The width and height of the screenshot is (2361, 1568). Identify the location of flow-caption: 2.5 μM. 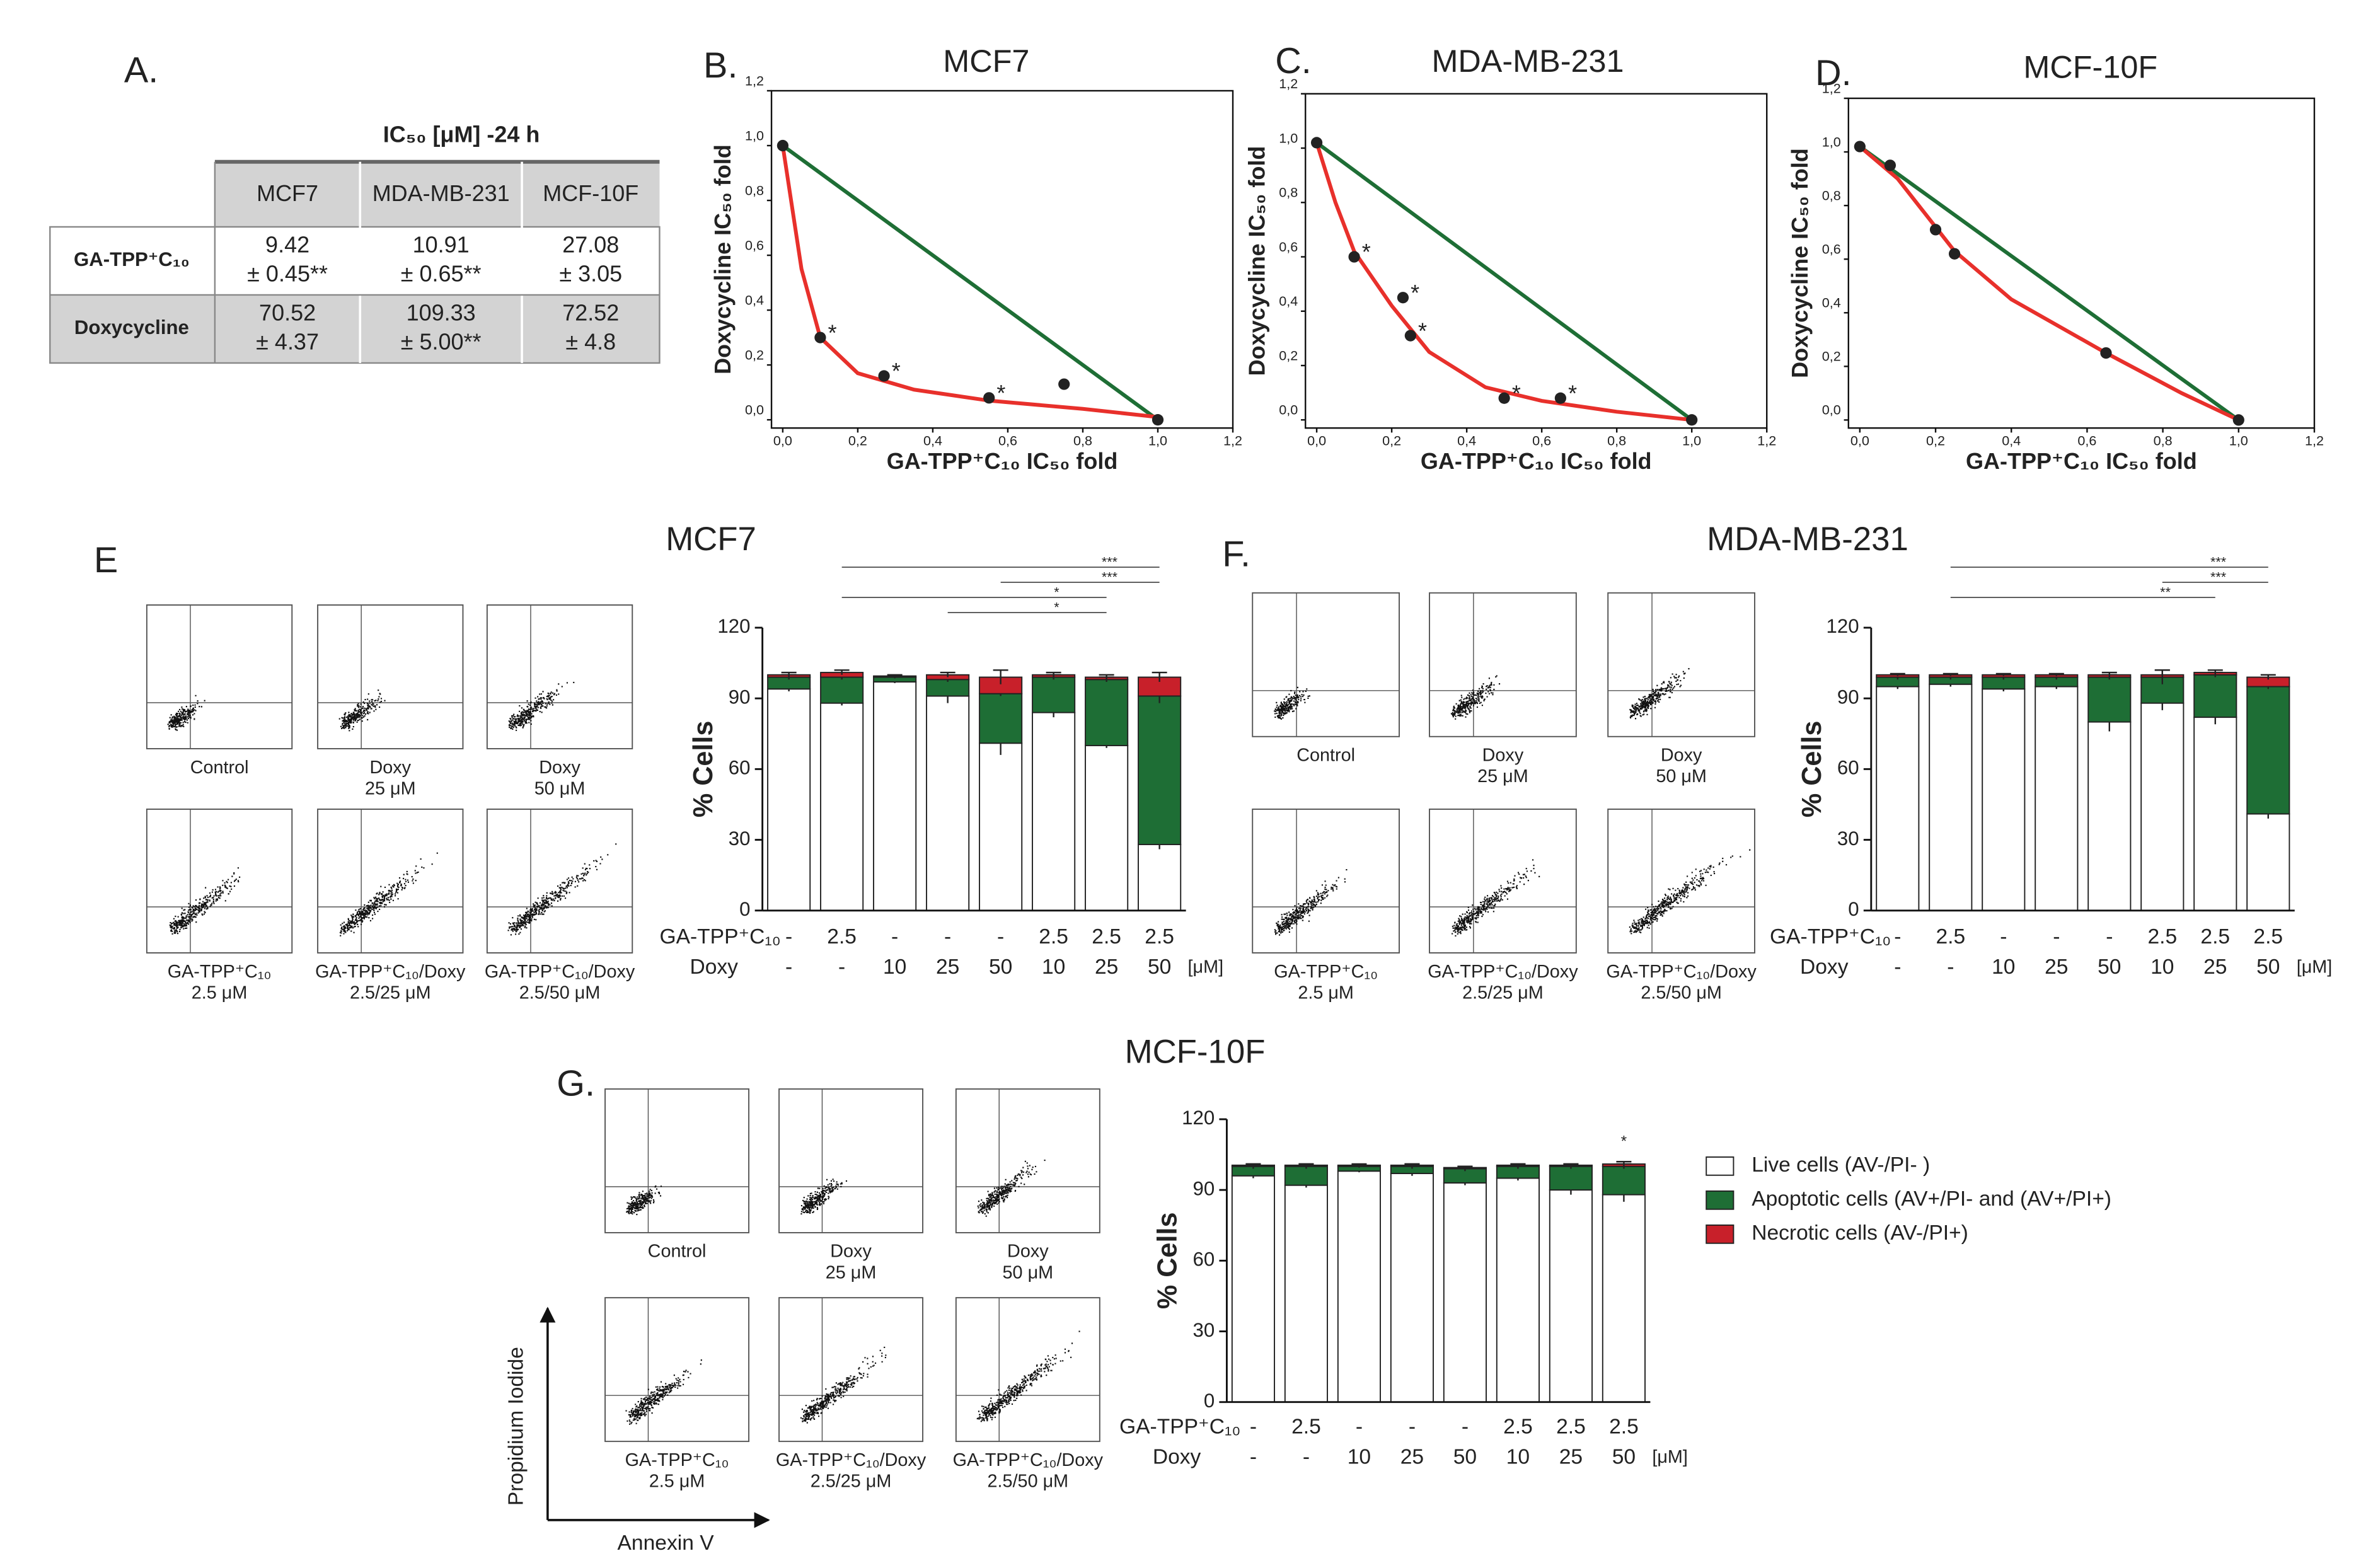
(1326, 993).